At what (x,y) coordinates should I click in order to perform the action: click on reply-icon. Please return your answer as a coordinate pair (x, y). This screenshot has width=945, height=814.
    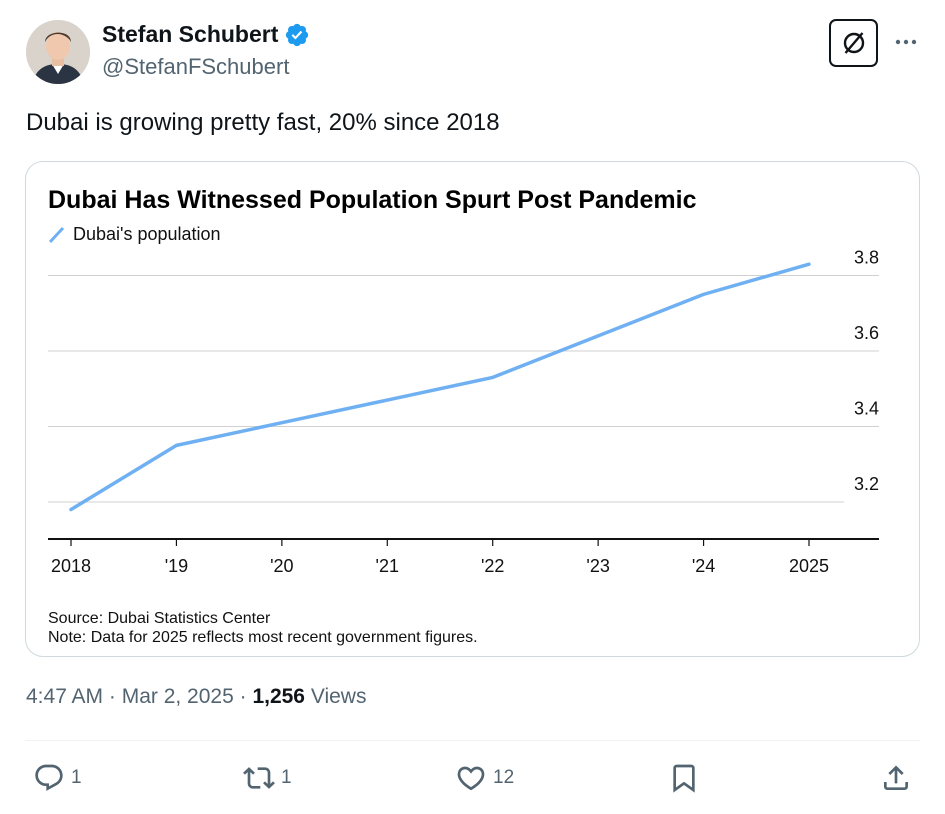
    Looking at the image, I should click on (49, 777).